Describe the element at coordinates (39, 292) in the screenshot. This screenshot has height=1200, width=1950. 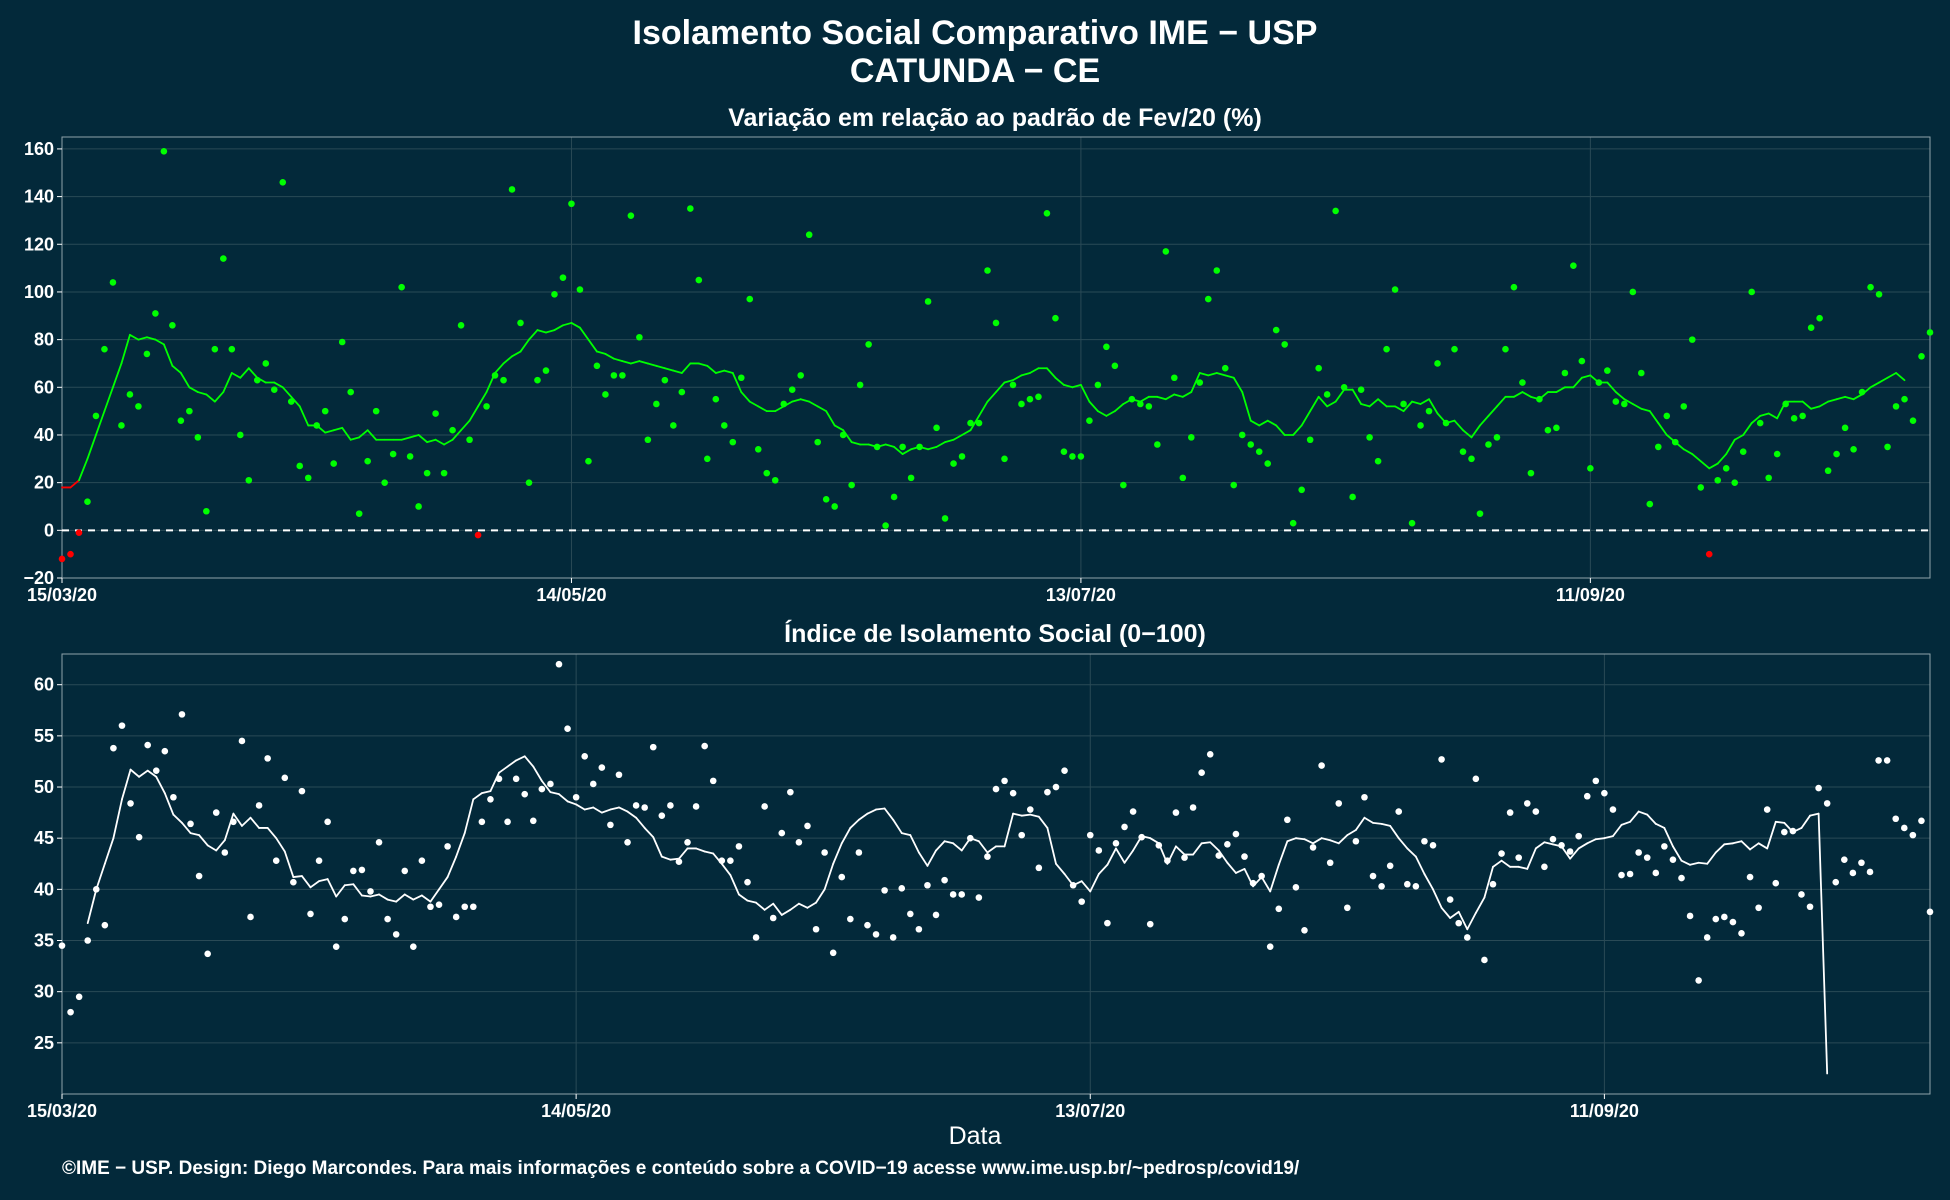
I see `y-tick-label: 100` at that location.